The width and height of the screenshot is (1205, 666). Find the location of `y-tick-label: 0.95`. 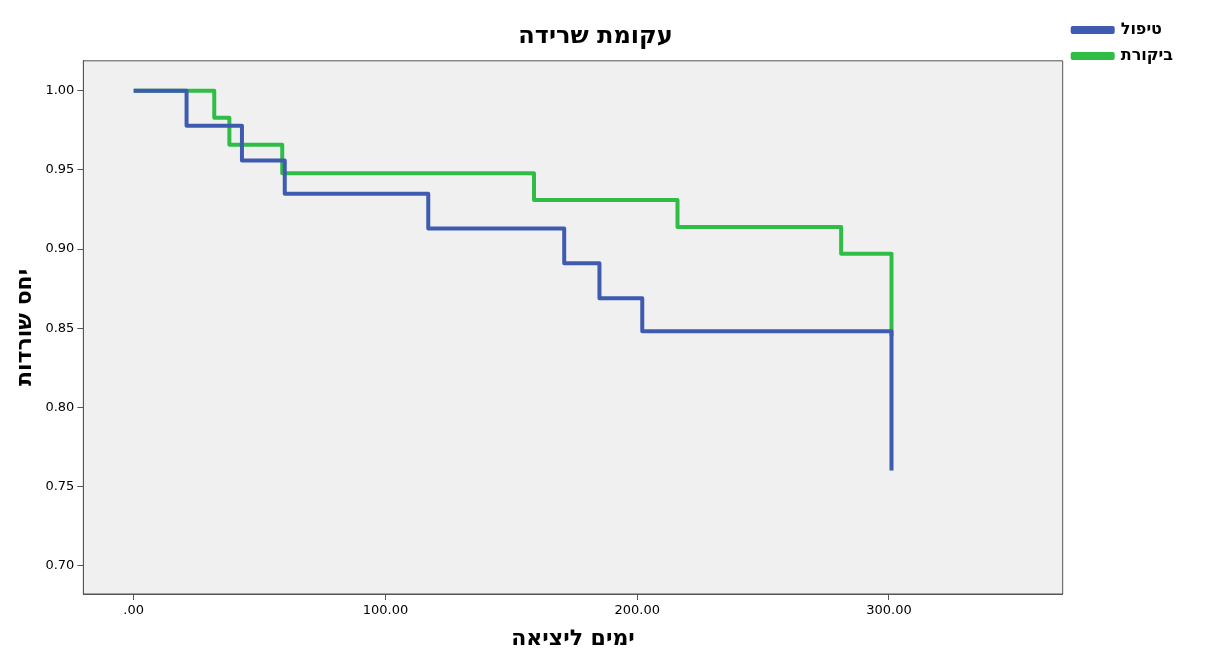

y-tick-label: 0.95 is located at coordinates (60, 169).